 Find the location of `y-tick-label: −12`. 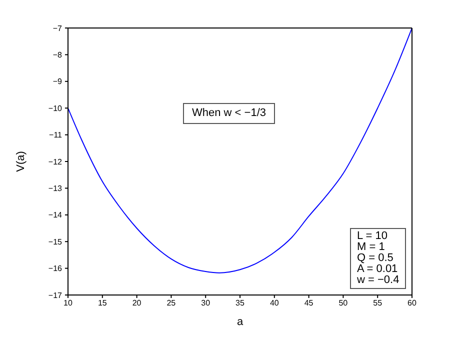

y-tick-label: −12 is located at coordinates (55, 161).